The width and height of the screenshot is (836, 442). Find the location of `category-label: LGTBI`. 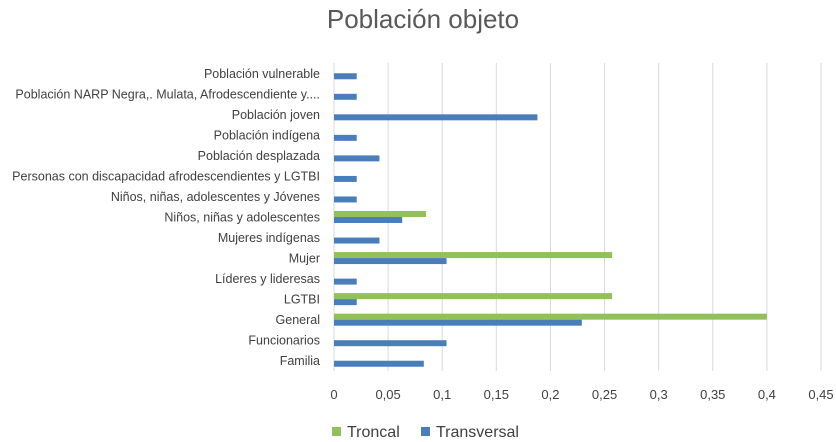

category-label: LGTBI is located at coordinates (302, 300).